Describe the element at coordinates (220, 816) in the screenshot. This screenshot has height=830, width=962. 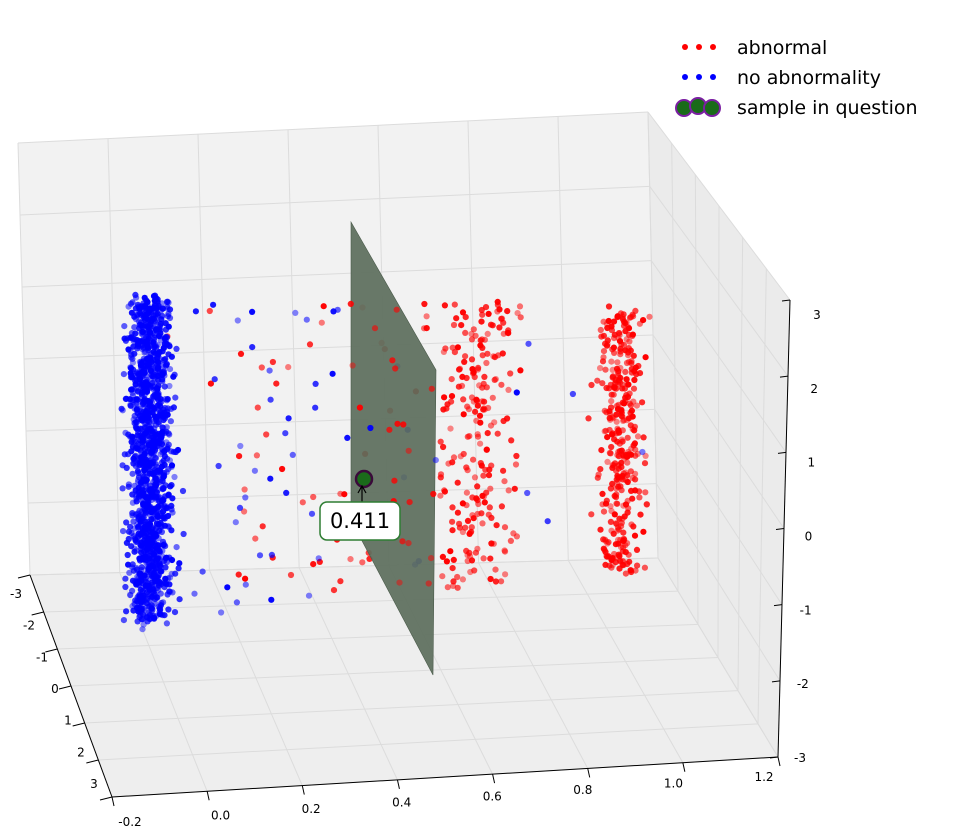
I see `x-tick-label: 0.0` at that location.